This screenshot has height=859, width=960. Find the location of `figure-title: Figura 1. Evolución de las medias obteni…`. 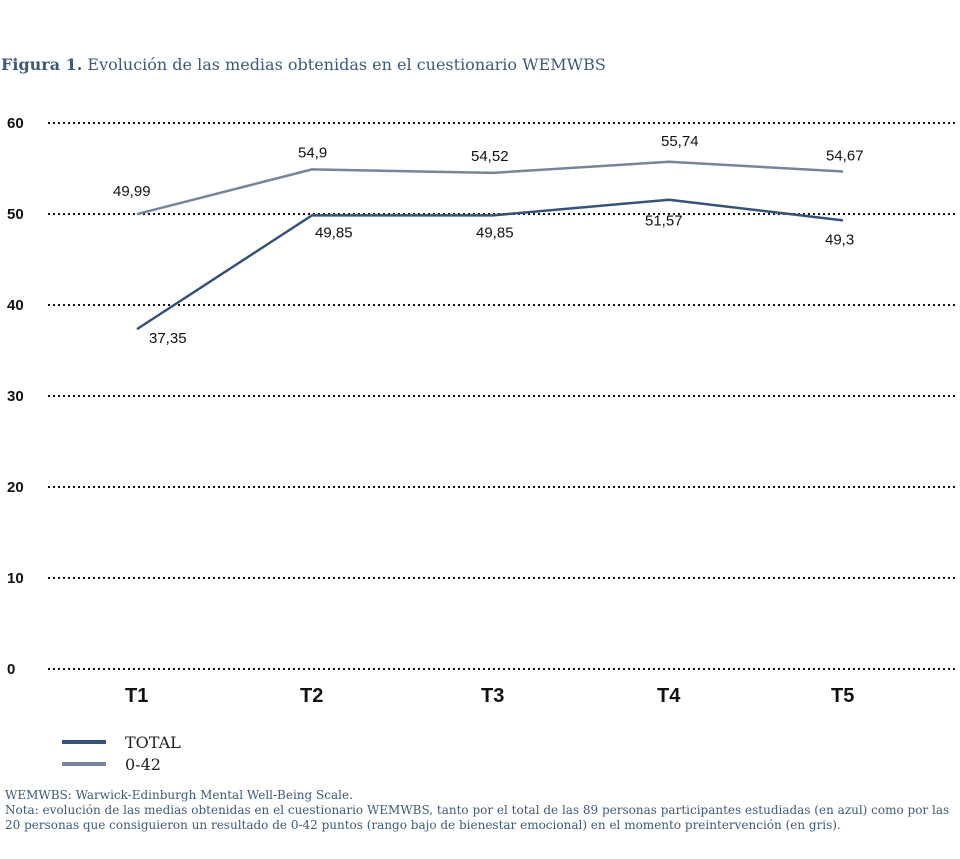

figure-title: Figura 1. Evolución de las medias obteni… is located at coordinates (303, 64).